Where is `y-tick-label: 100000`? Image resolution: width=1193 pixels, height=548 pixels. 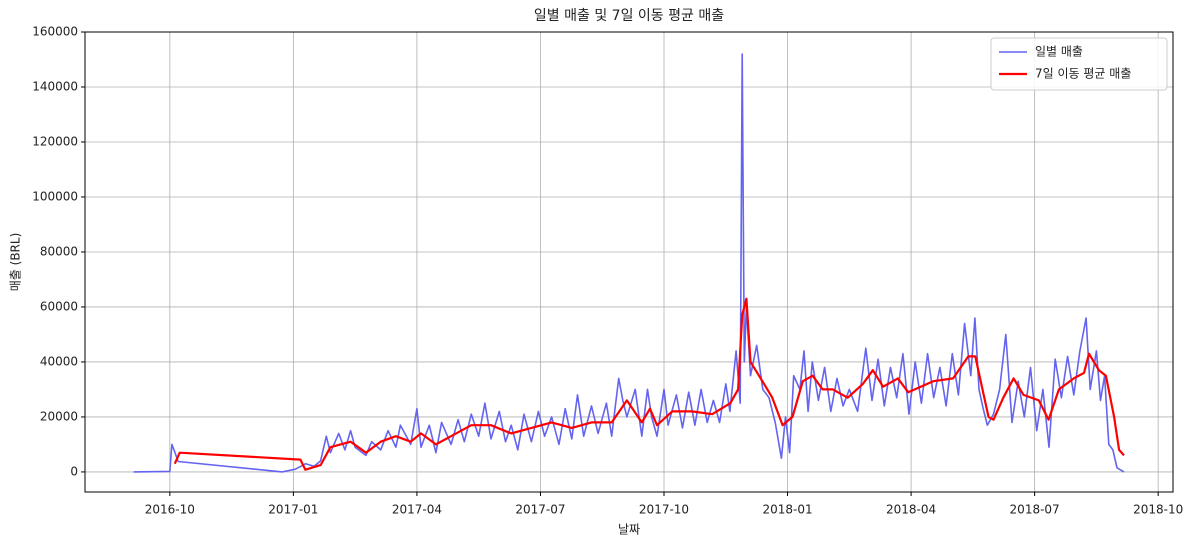
y-tick-label: 100000 is located at coordinates (55, 196).